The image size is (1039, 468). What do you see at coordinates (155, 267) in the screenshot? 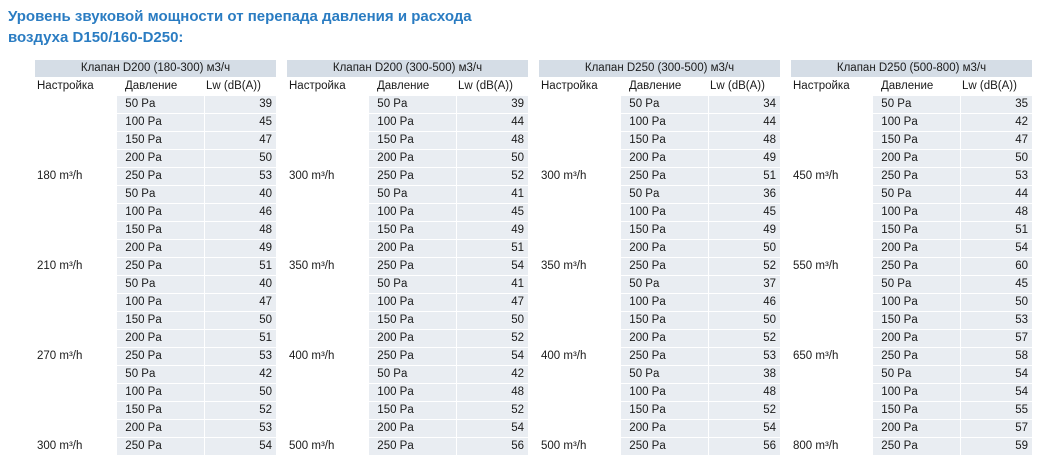
I see `table-row: 210 m³/h 250 Pa 51` at bounding box center [155, 267].